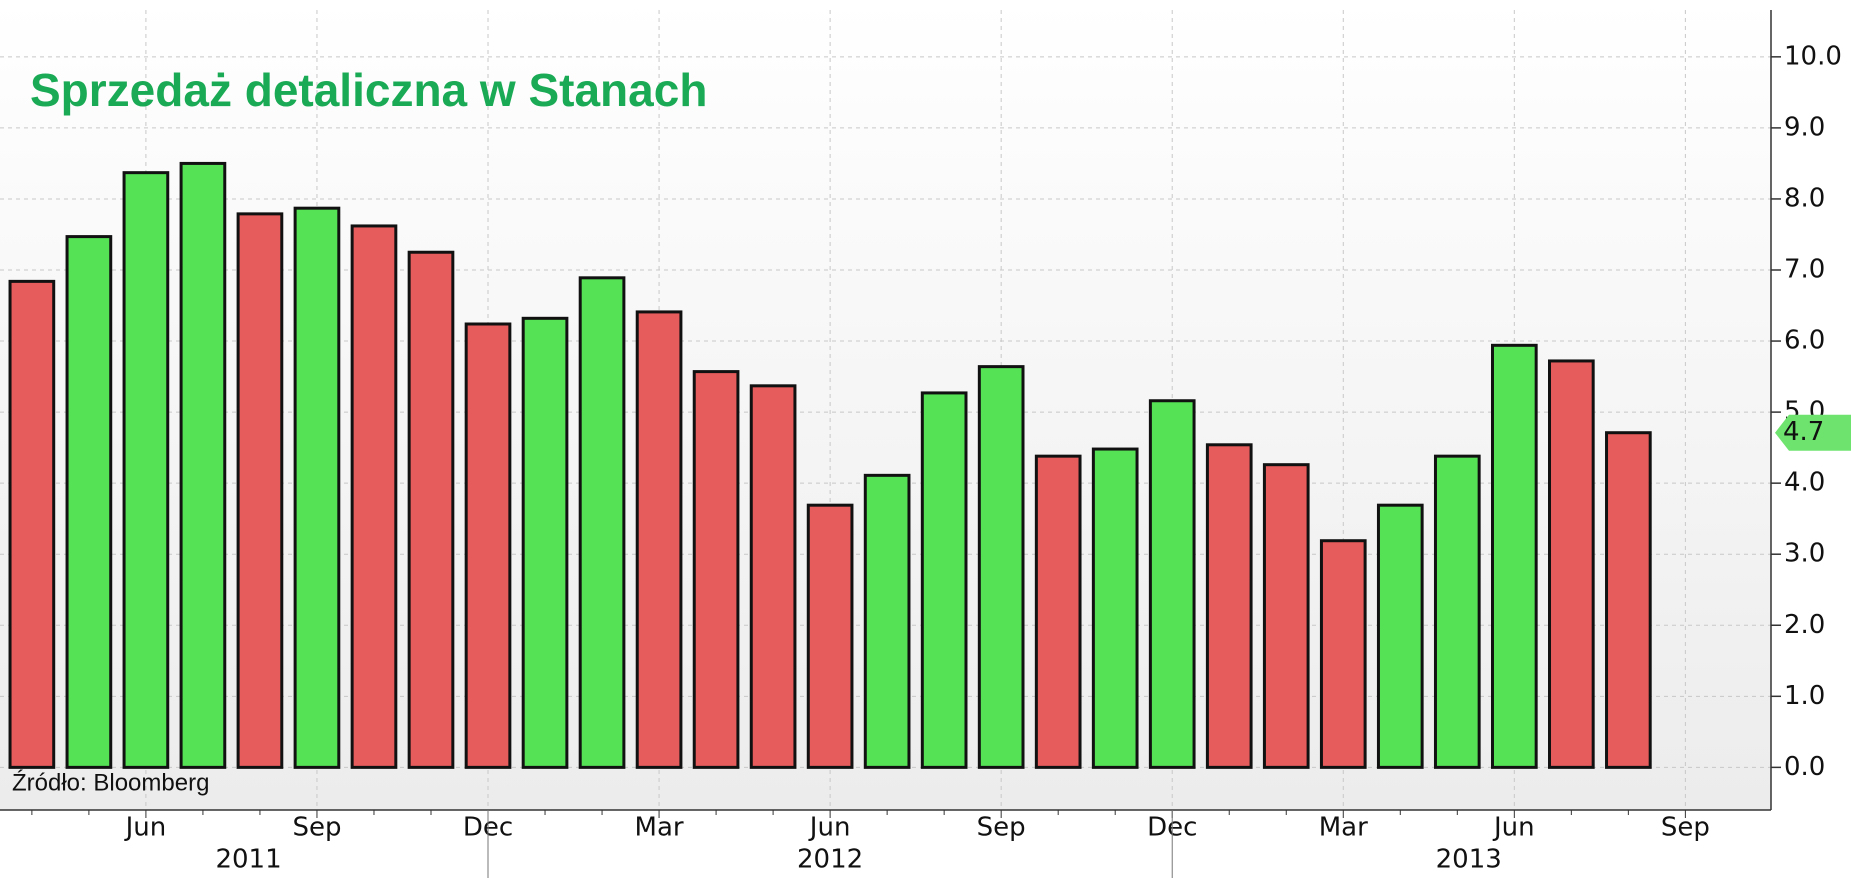 The height and width of the screenshot is (878, 1851). I want to click on y-tick-label: 1.0, so click(1804, 696).